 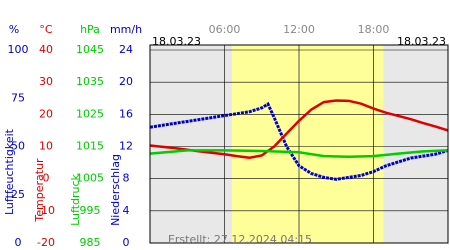 I want to click on y-tick-label: 25, so click(x=18, y=194).